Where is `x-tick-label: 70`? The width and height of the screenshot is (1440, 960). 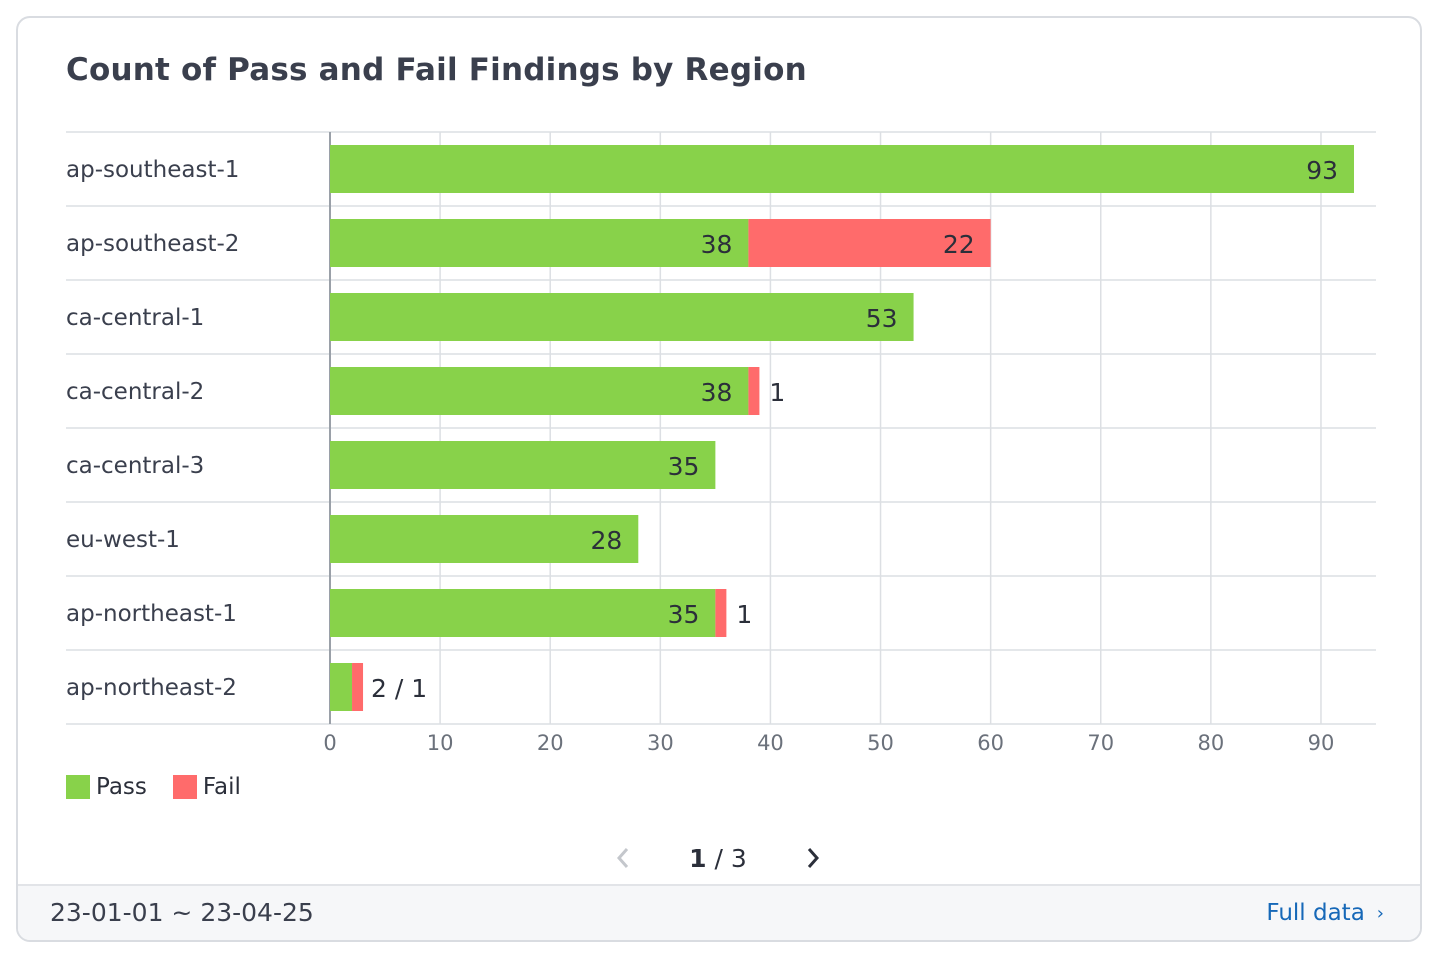 x-tick-label: 70 is located at coordinates (1100, 743).